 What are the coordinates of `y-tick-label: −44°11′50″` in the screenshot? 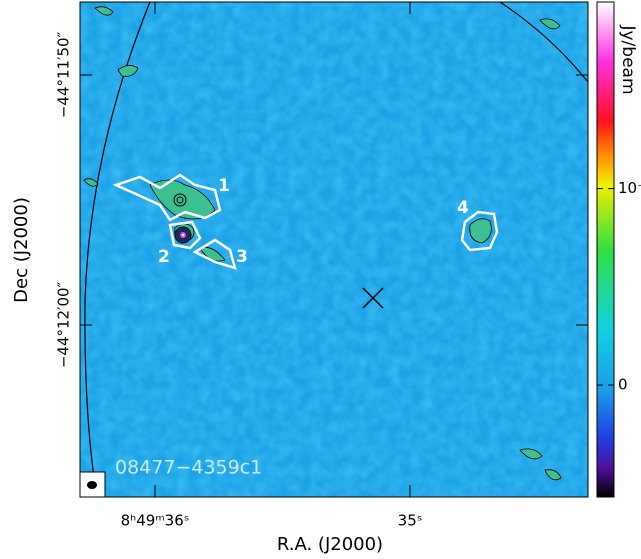 It's located at (64, 74).